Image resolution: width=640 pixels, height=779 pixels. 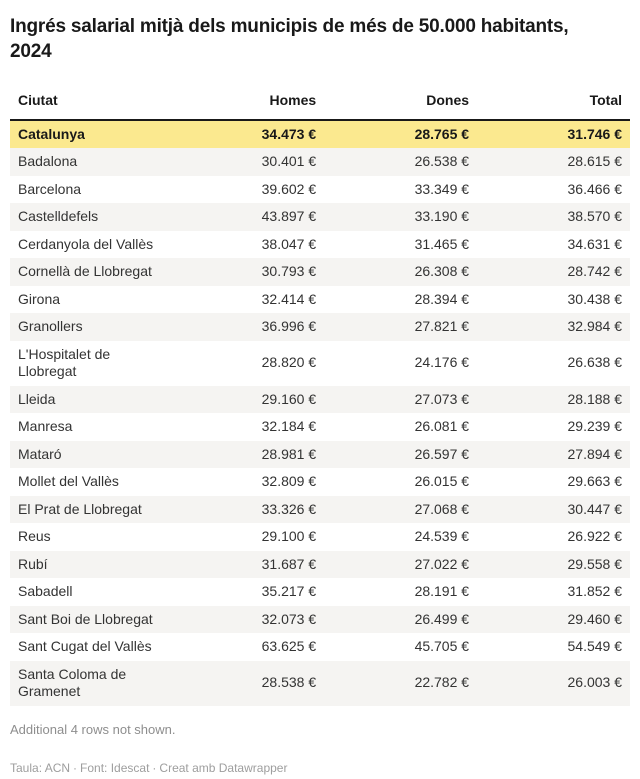 I want to click on cell-total: 30.447 €, so click(x=595, y=508).